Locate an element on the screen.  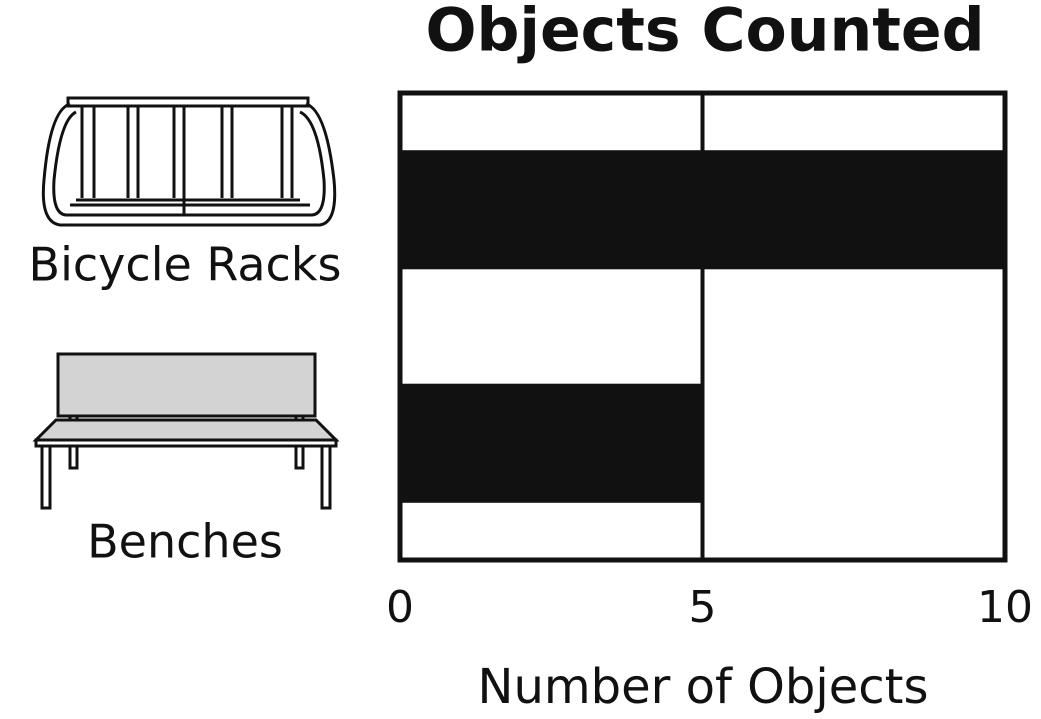
x-tick-label: 5 is located at coordinates (703, 607).